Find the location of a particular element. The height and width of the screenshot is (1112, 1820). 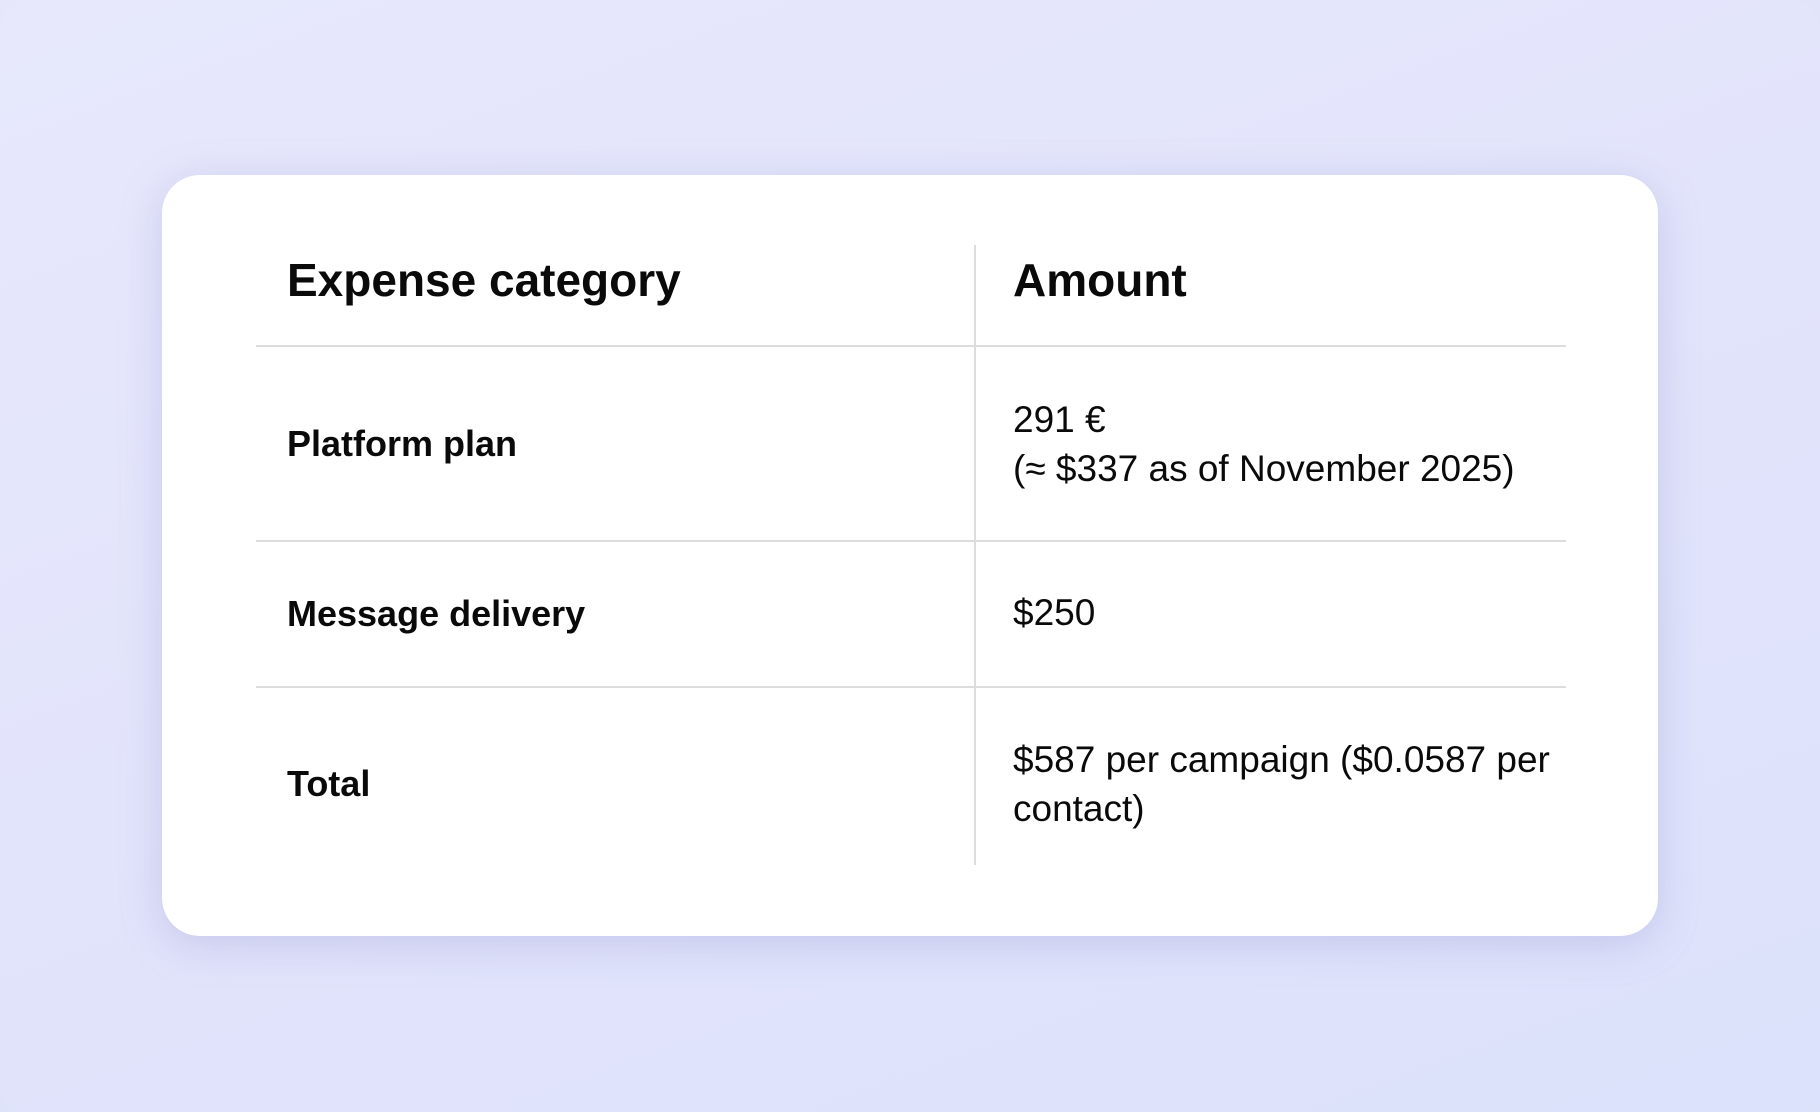

header-amount: Amount is located at coordinates (1100, 280).